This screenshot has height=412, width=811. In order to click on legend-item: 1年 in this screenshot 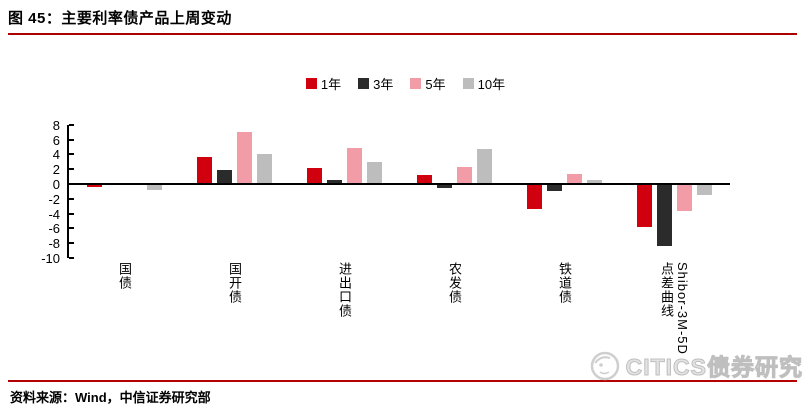, I will do `click(323, 83)`.